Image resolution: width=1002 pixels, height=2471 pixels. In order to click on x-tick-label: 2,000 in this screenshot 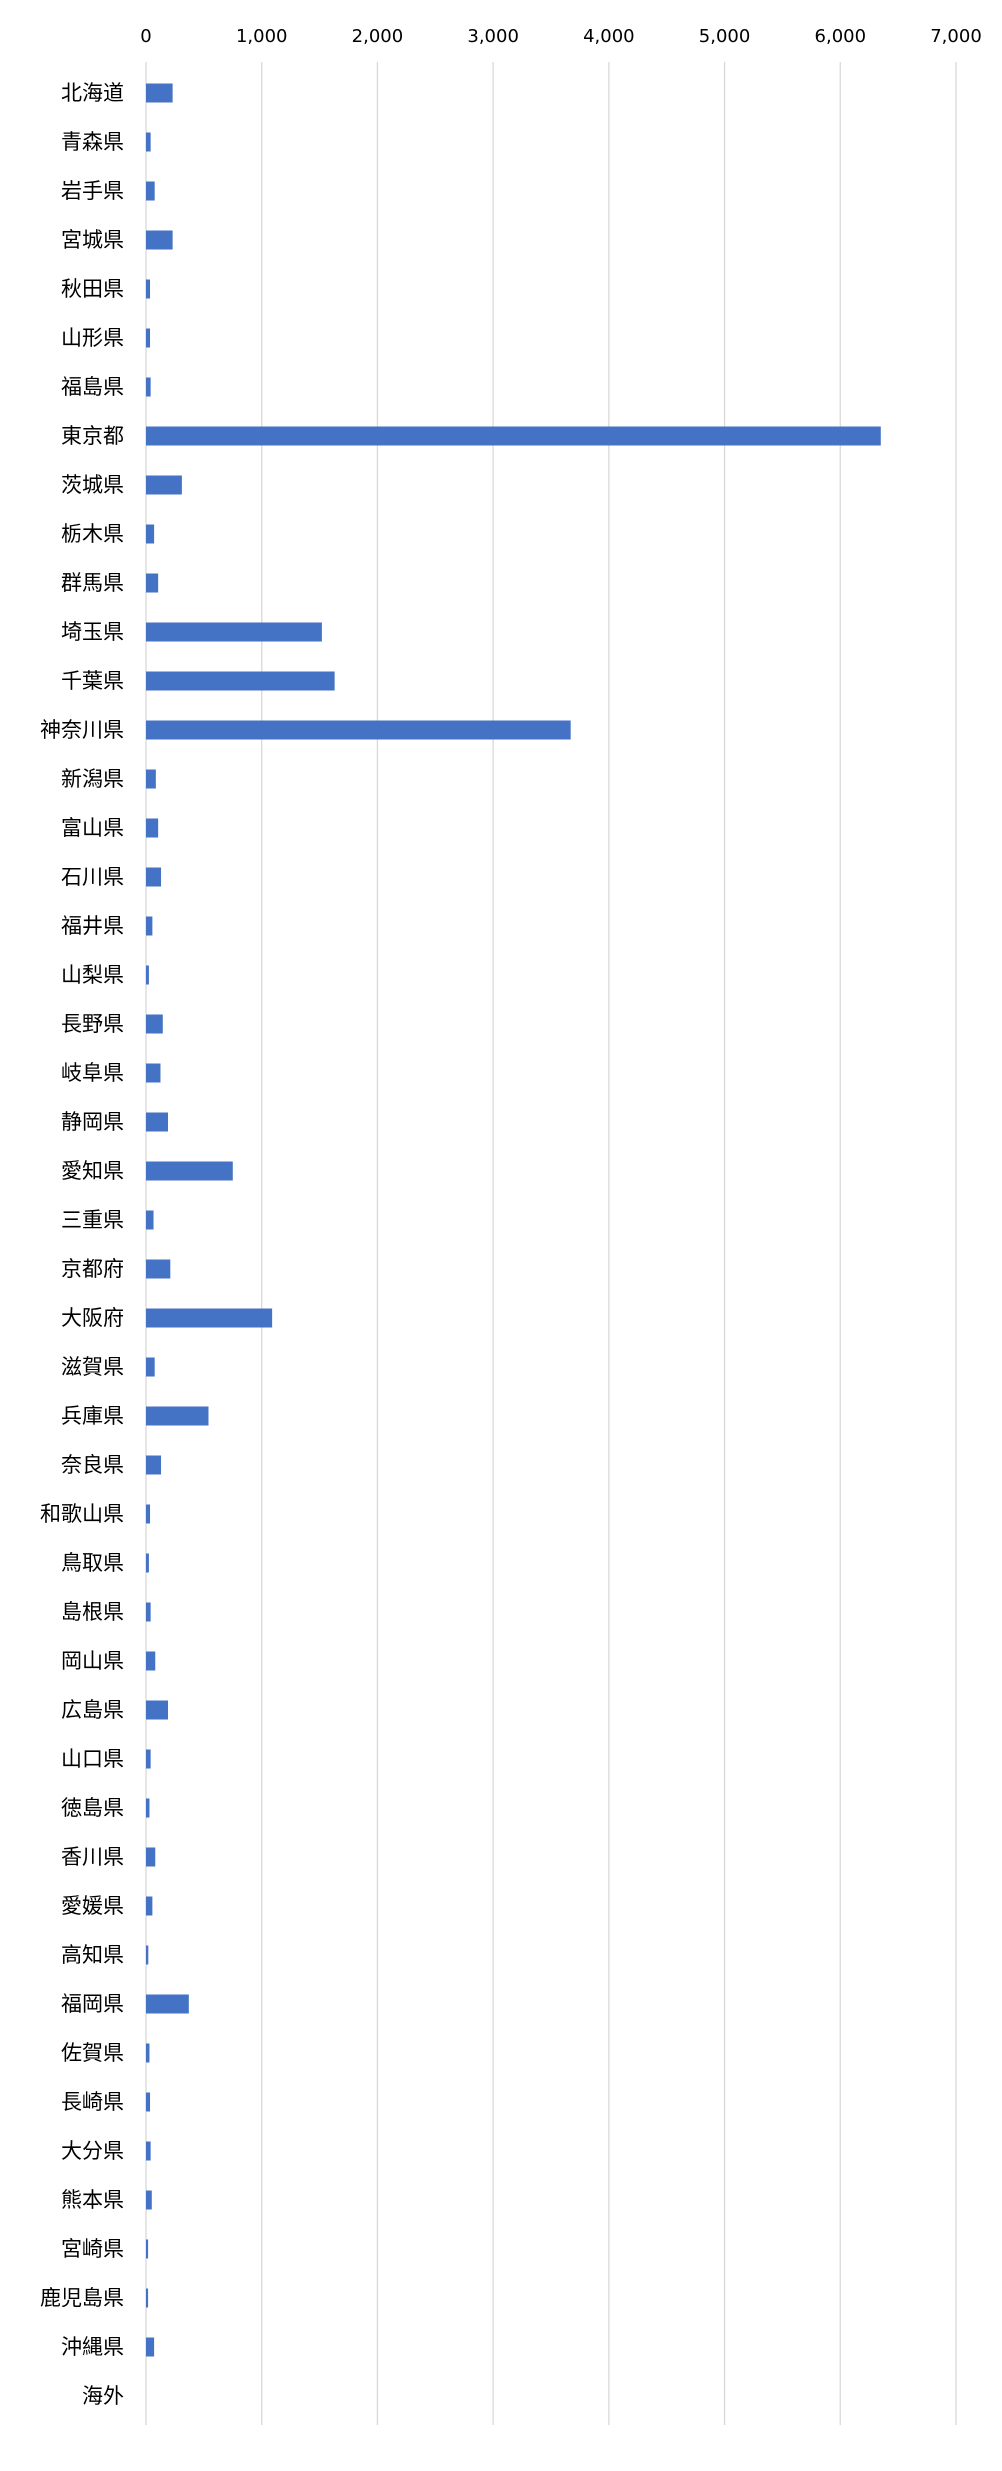, I will do `click(378, 36)`.